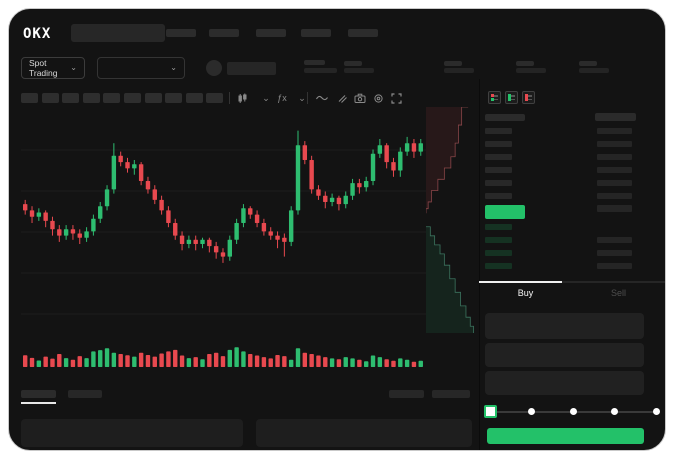  What do you see at coordinates (342, 98) in the screenshot?
I see `draw-pencil-icon` at bounding box center [342, 98].